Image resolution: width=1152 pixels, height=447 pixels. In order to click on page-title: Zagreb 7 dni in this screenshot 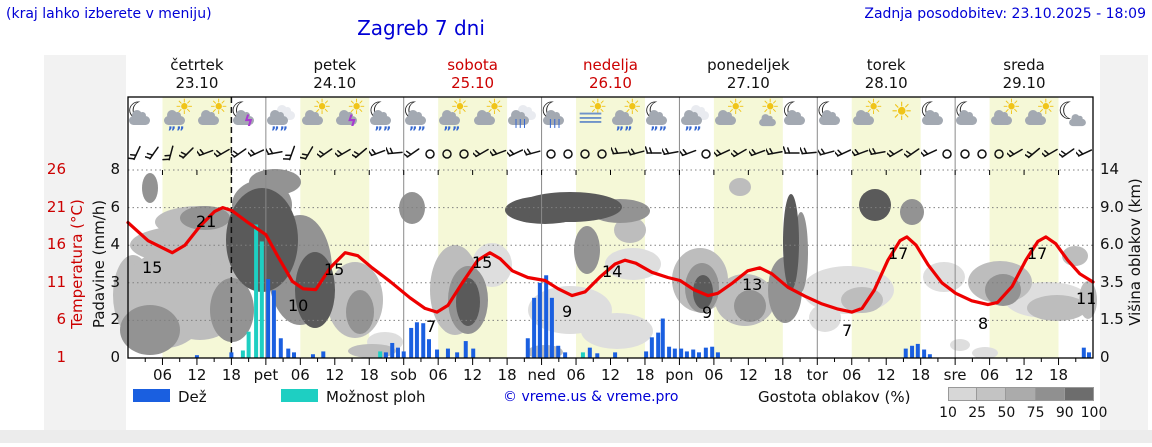, I will do `click(421, 28)`.